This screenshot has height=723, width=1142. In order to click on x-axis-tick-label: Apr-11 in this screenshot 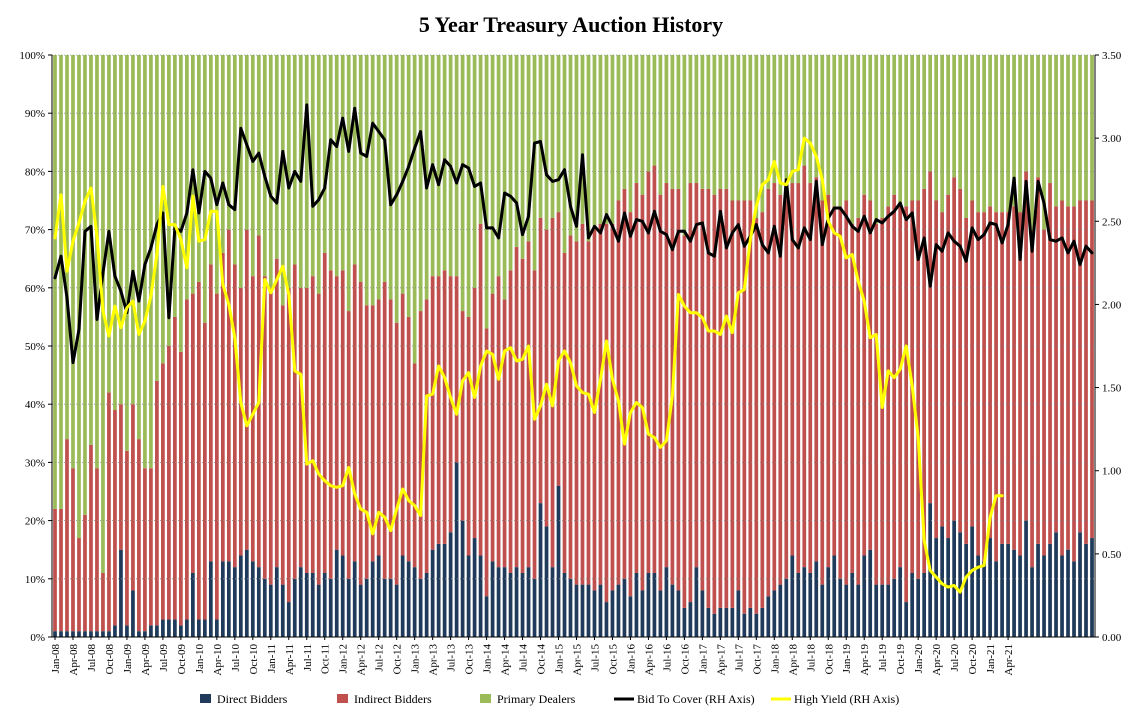, I will do `click(290, 659)`.